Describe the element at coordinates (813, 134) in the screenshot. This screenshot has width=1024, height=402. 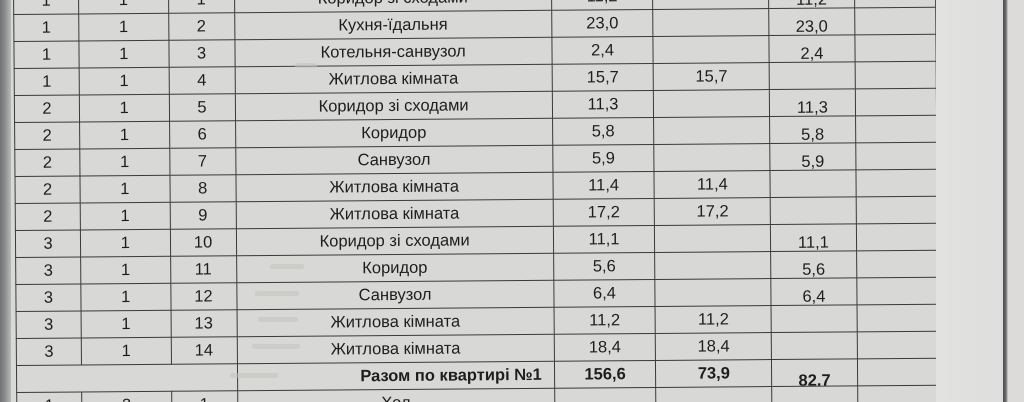
I see `cell-aux-value: 5,8` at that location.